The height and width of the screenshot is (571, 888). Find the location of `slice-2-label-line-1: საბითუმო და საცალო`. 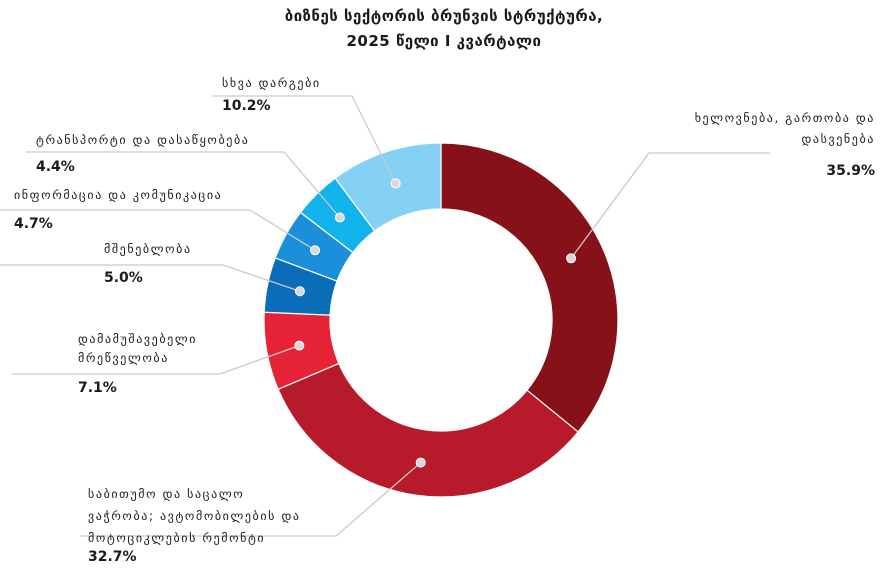

slice-2-label-line-1: საბითუმო და საცალო is located at coordinates (166, 494).